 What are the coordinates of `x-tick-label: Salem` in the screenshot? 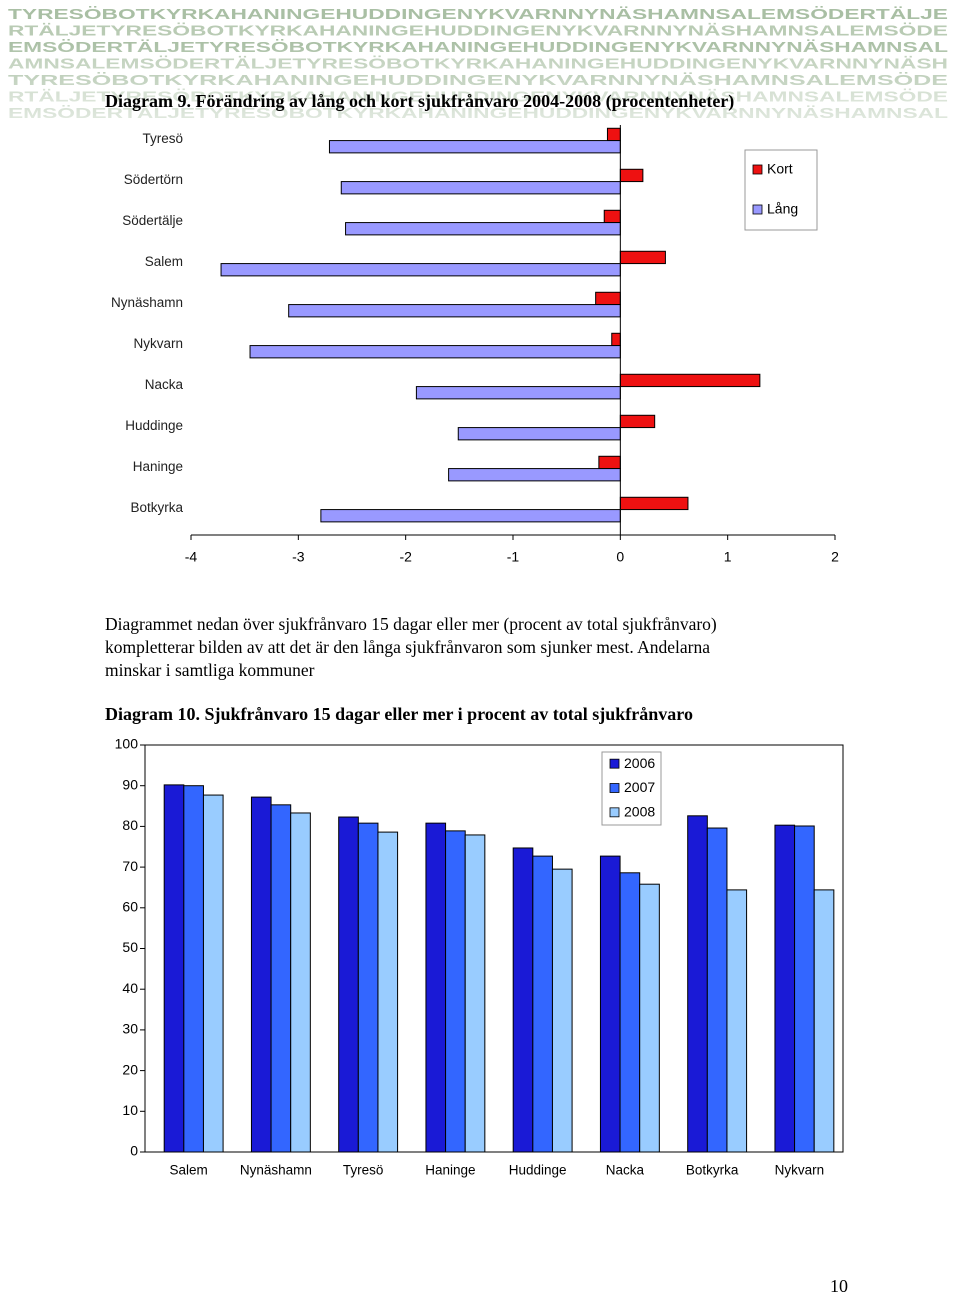 It's located at (188, 1170).